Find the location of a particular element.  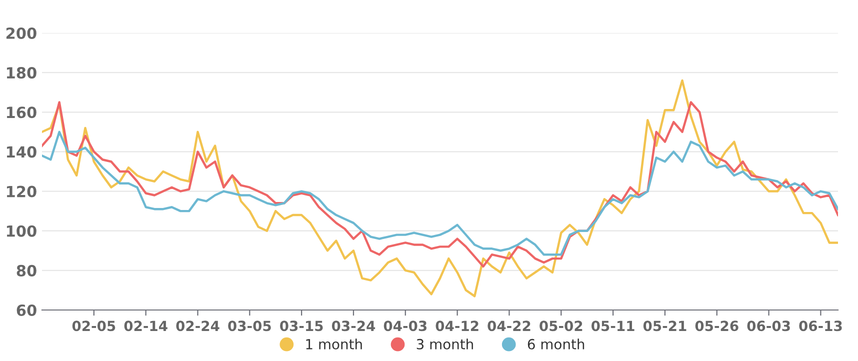

legend-label: 3 month is located at coordinates (444, 344).